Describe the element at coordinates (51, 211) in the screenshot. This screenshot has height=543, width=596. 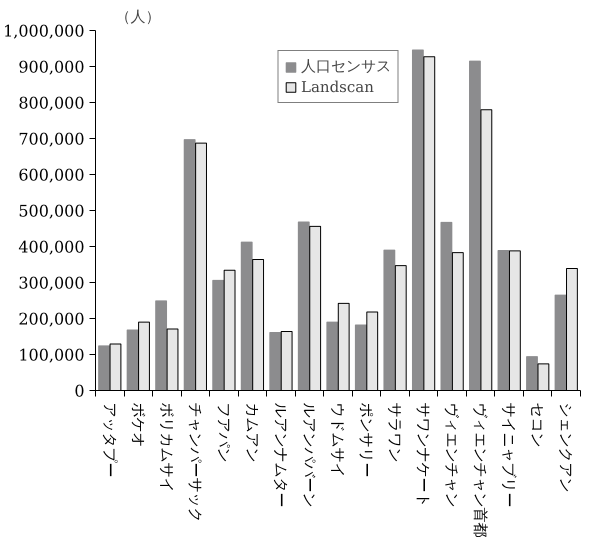
I see `y-tick-label: 500,000` at that location.